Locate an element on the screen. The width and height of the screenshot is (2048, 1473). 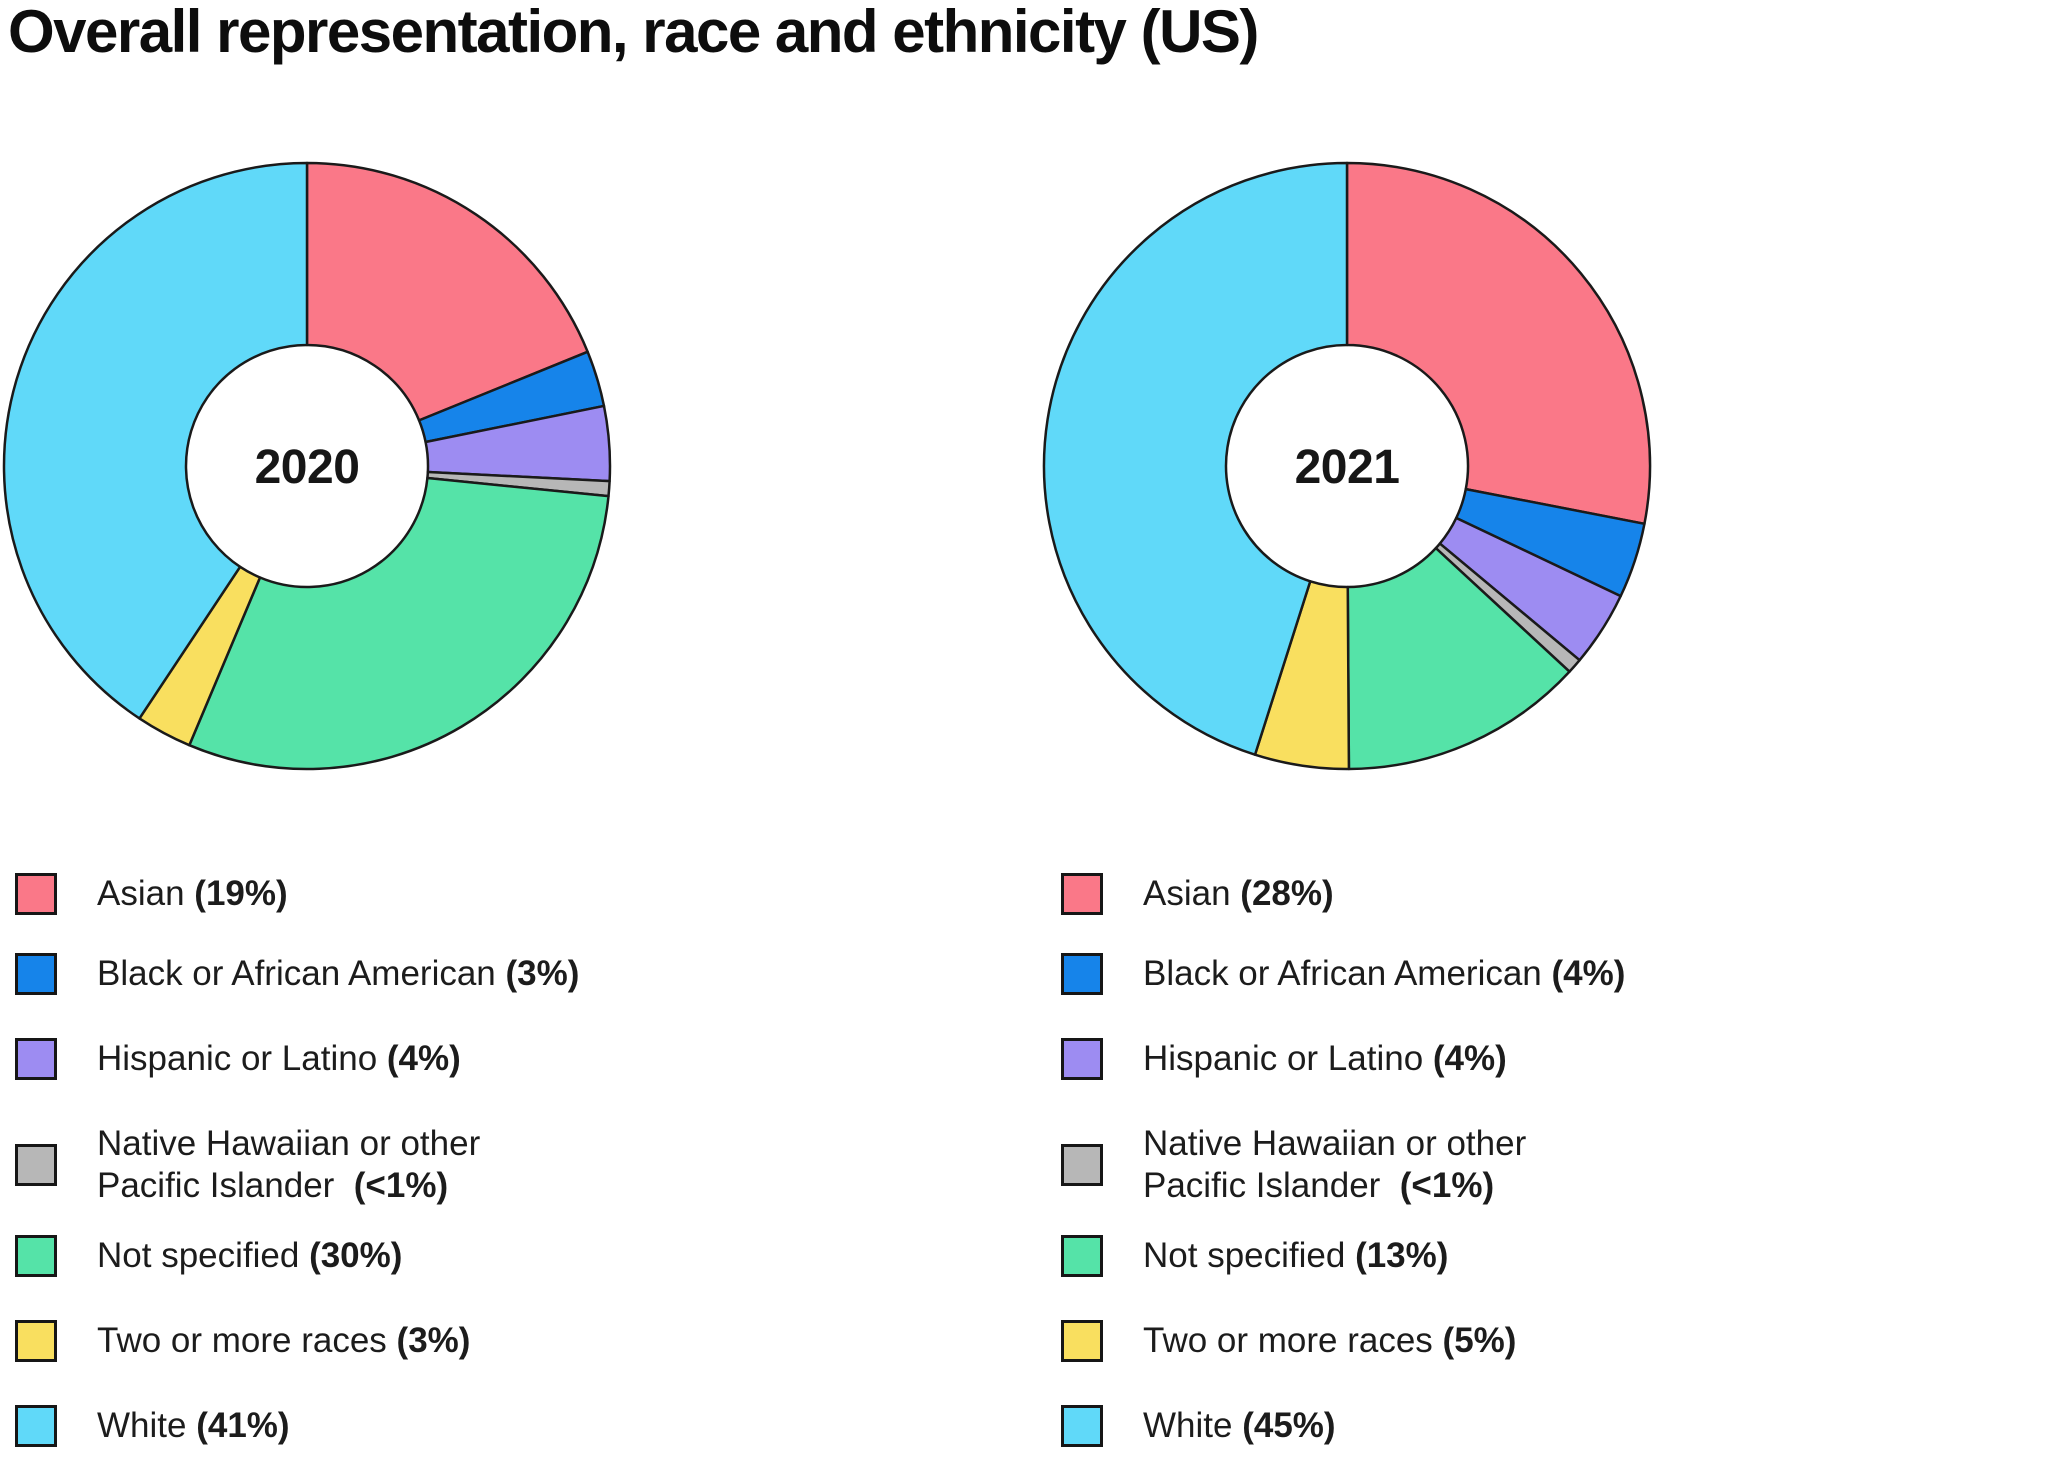
legend-row-black-or-african-american: Black or African American (4%) is located at coordinates (1343, 974).